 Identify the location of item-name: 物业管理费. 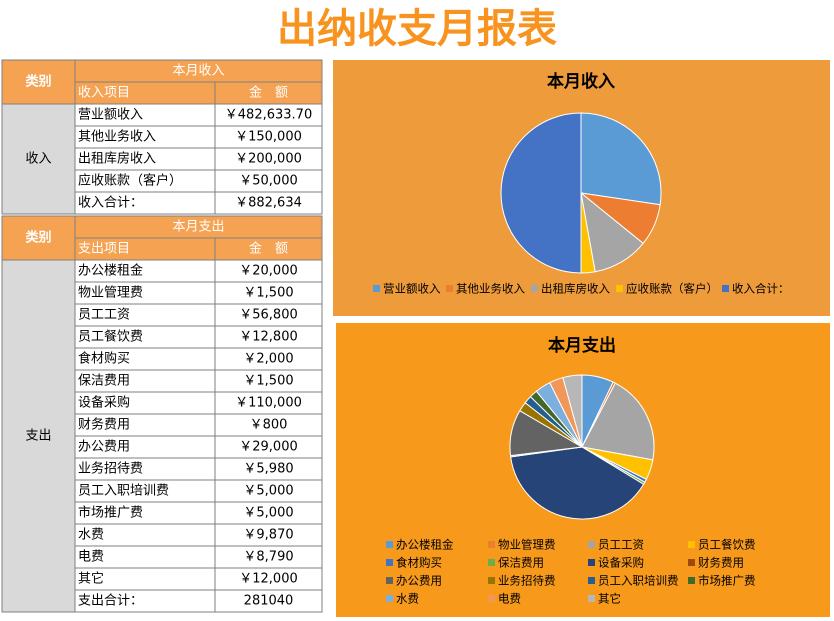
(110, 293).